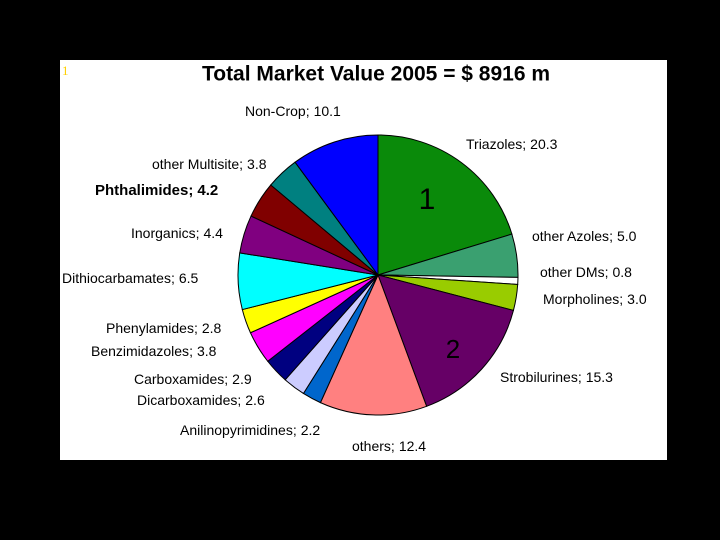 This screenshot has height=540, width=720. What do you see at coordinates (453, 349) in the screenshot?
I see `annotation: 2` at bounding box center [453, 349].